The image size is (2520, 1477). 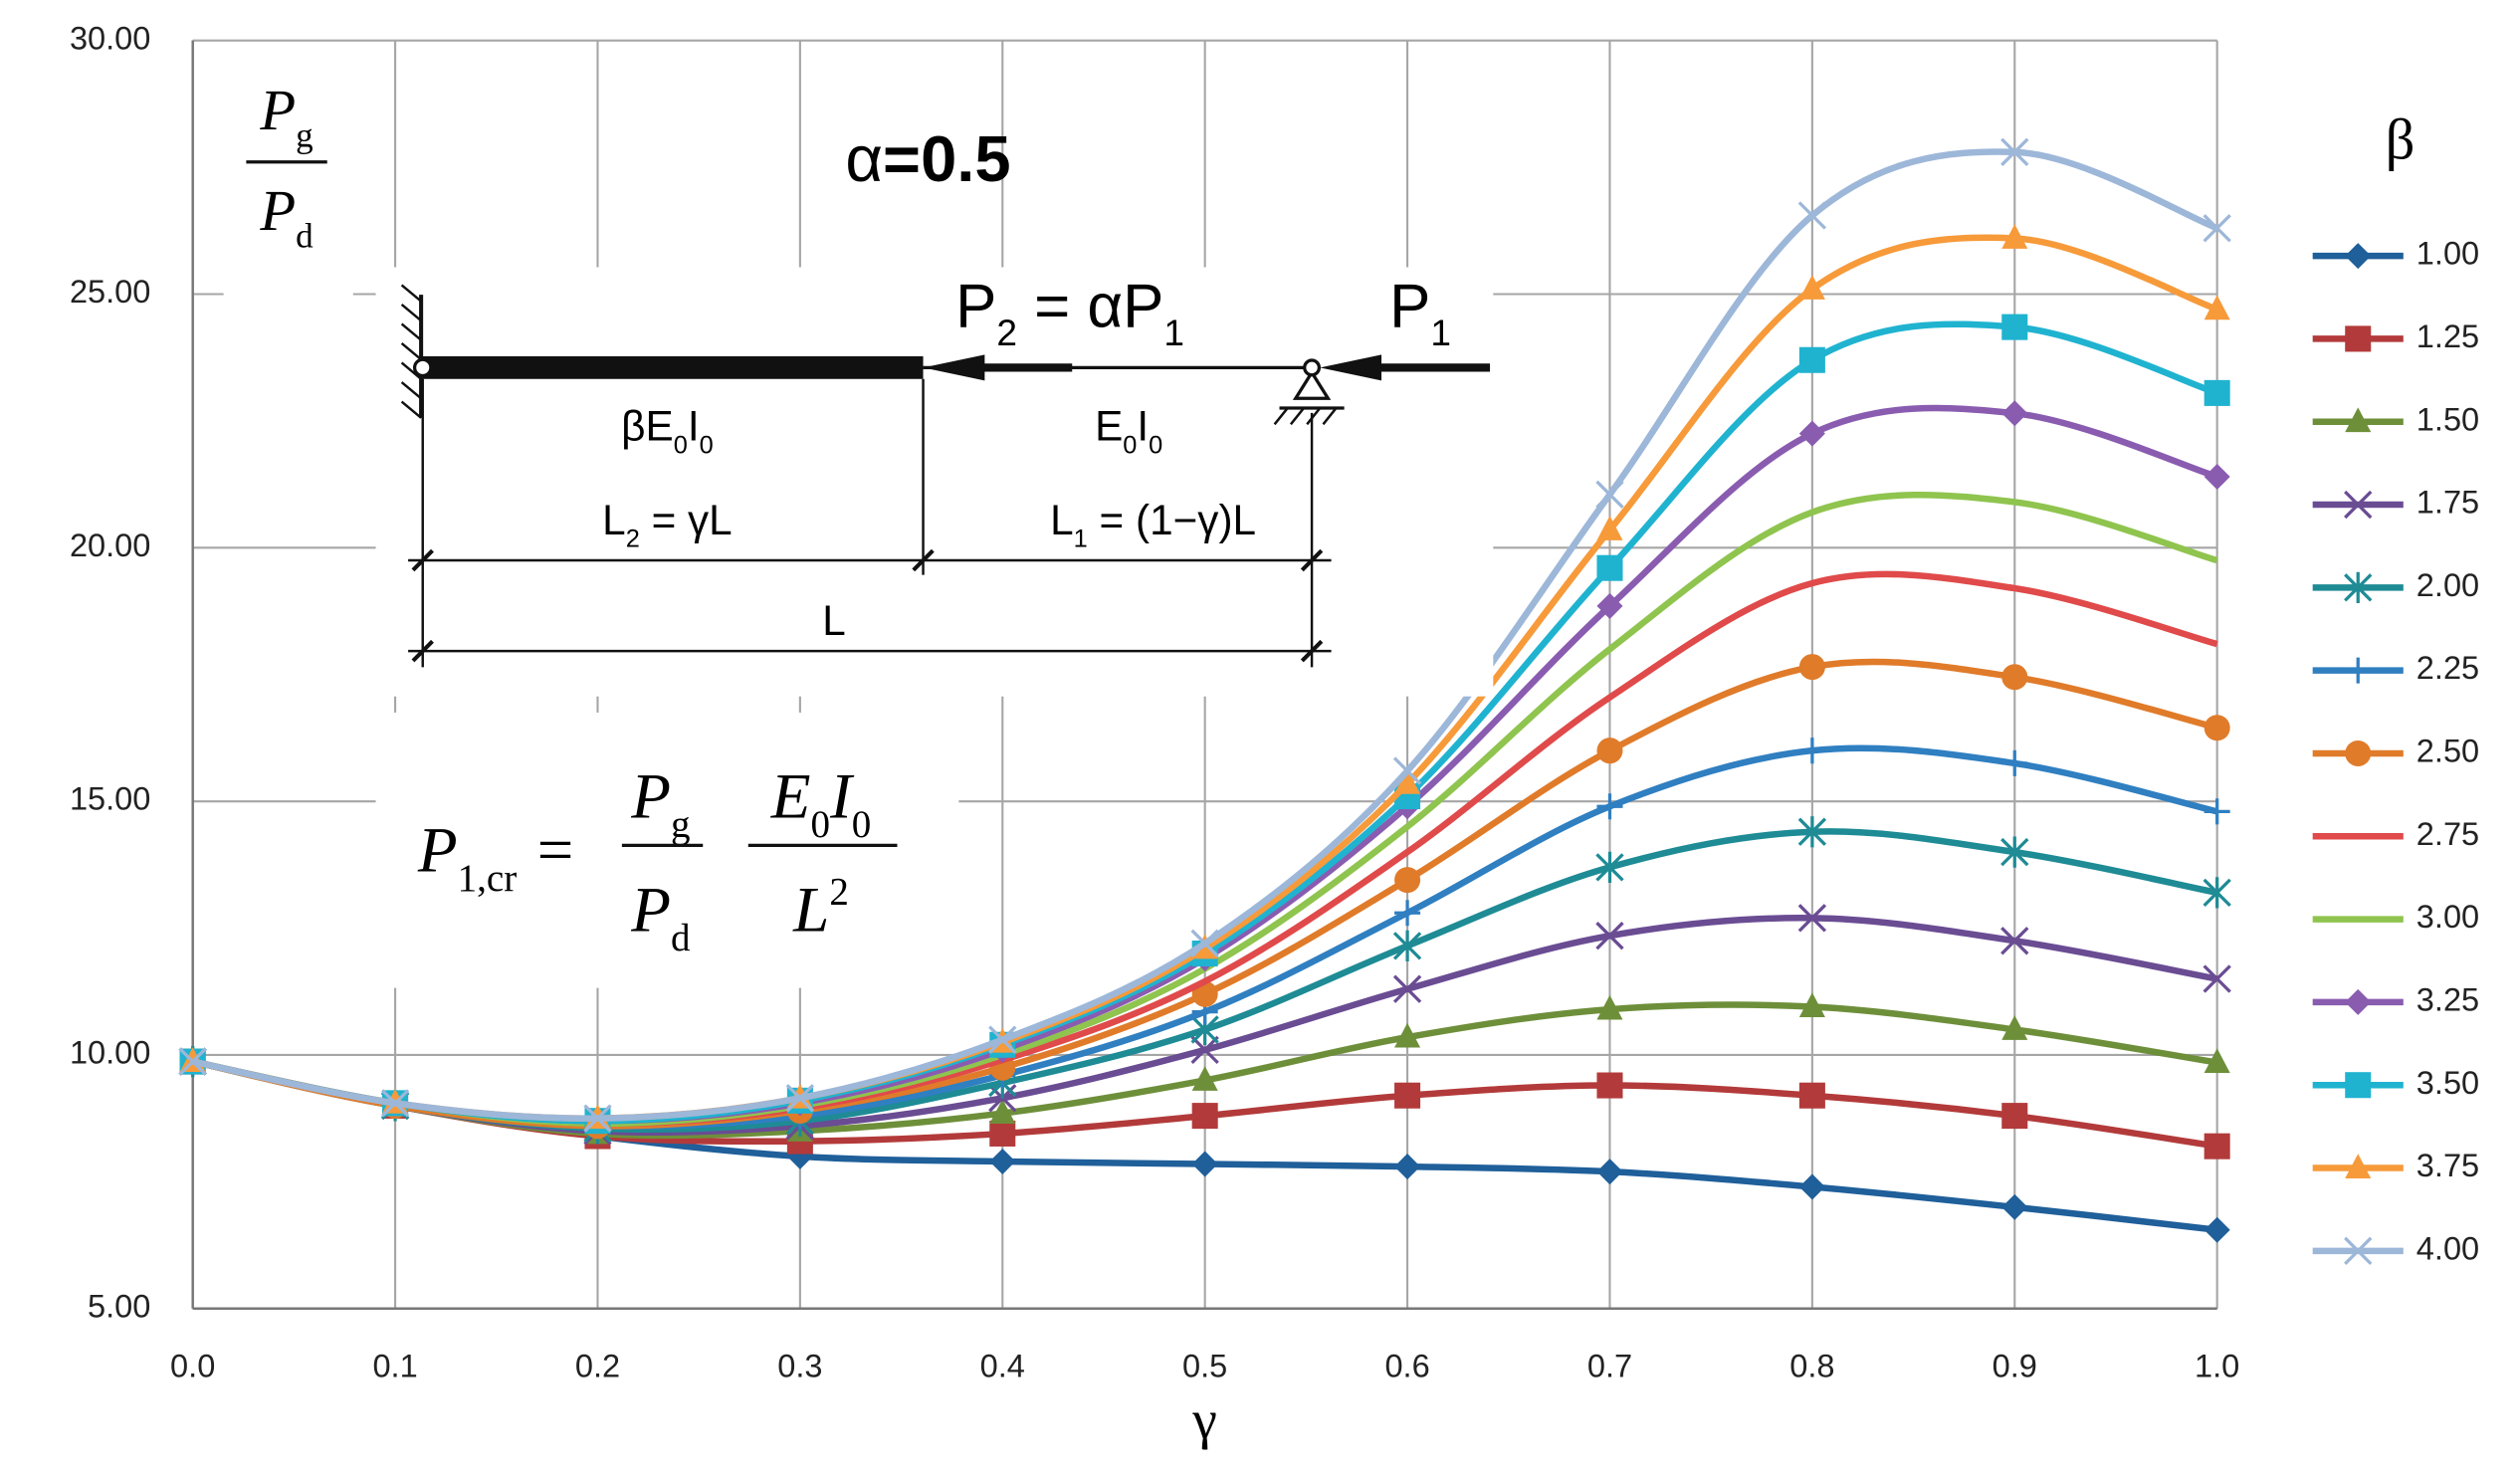 I want to click on x-tick-label: 1.0, so click(x=2217, y=1366).